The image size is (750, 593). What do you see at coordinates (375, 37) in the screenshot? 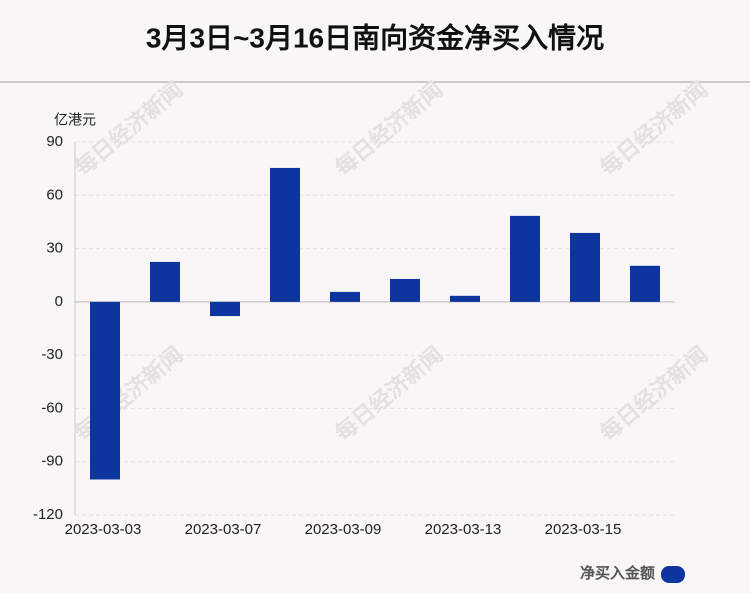
I see `chart-title: 3月3日~3月16日南向资金净买入情况` at bounding box center [375, 37].